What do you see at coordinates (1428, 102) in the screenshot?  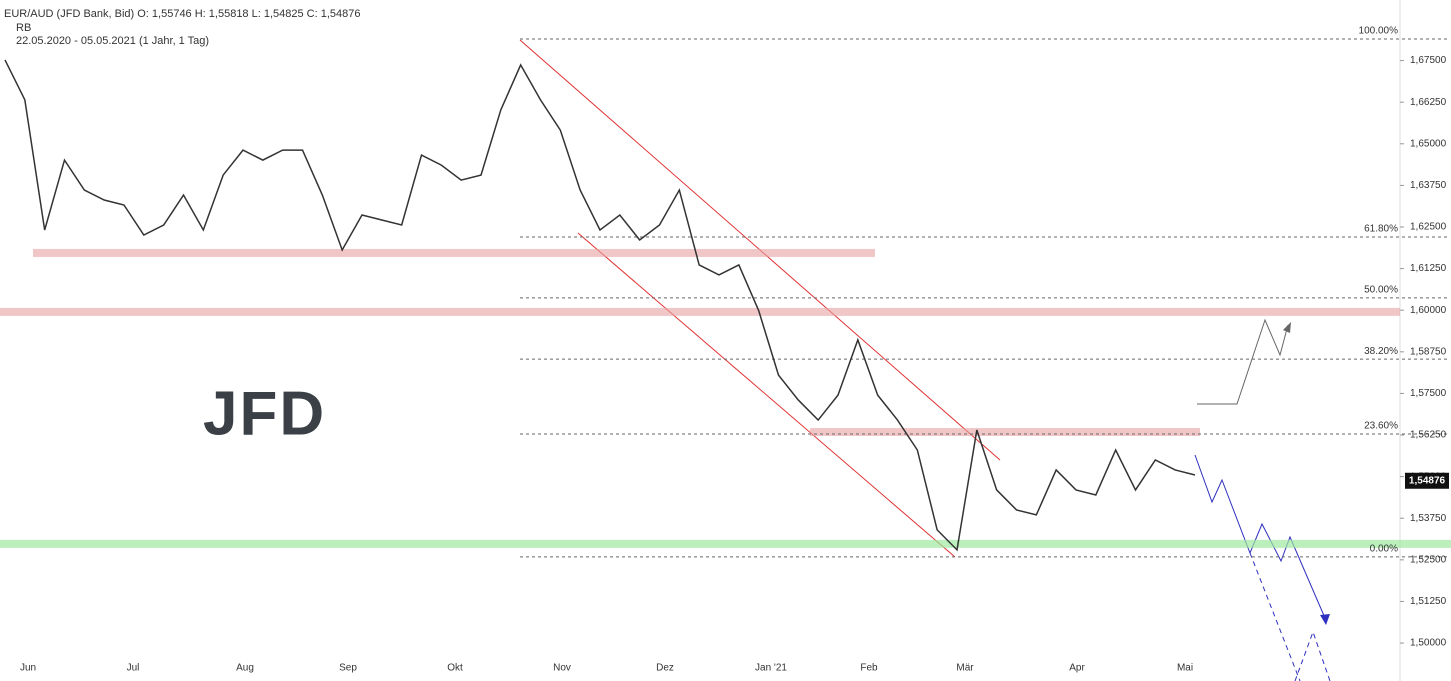 I see `y-tick-label: 1,66250` at bounding box center [1428, 102].